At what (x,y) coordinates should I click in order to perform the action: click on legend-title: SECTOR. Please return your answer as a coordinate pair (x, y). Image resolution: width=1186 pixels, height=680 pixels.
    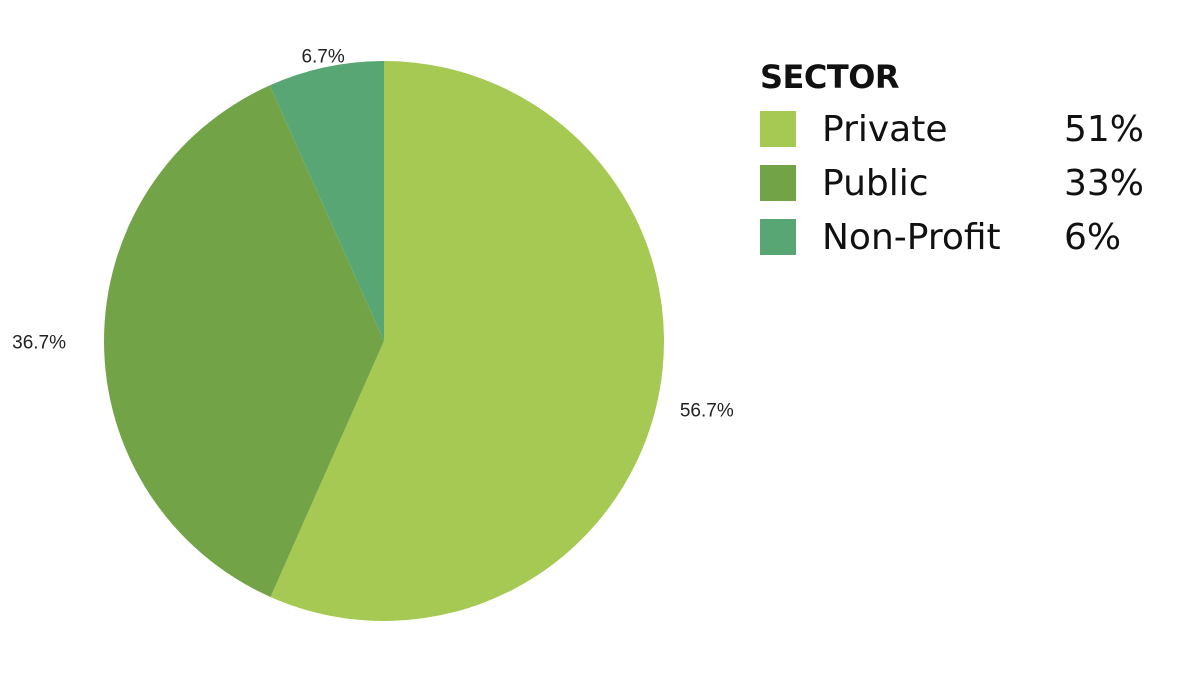
    Looking at the image, I should click on (830, 77).